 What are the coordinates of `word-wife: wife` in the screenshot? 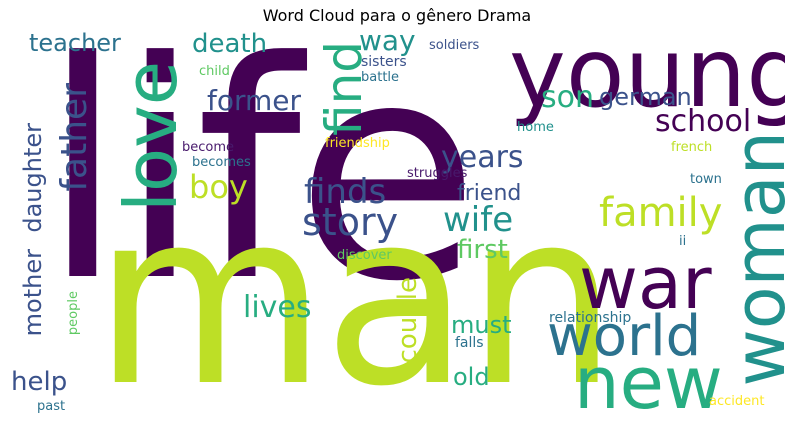 It's located at (478, 220).